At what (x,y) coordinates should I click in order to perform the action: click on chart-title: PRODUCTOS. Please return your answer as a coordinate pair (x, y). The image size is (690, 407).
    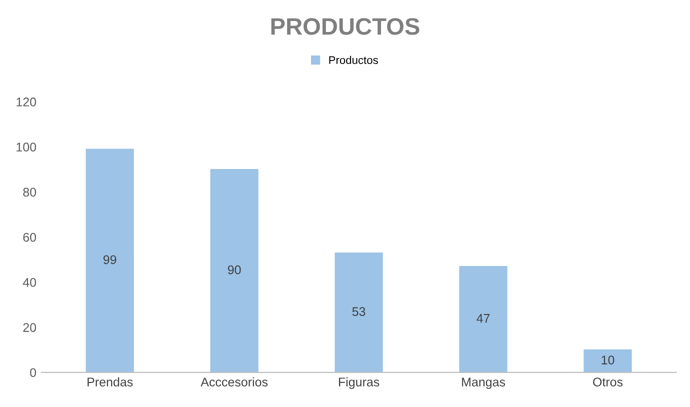
    Looking at the image, I should click on (345, 26).